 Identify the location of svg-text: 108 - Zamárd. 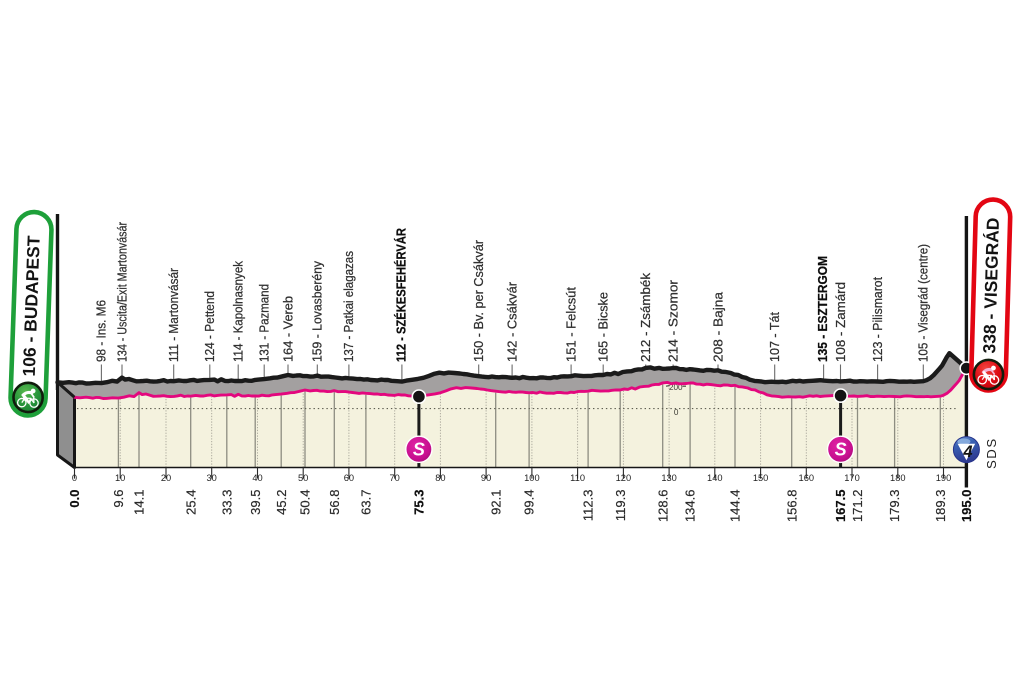
(840, 322).